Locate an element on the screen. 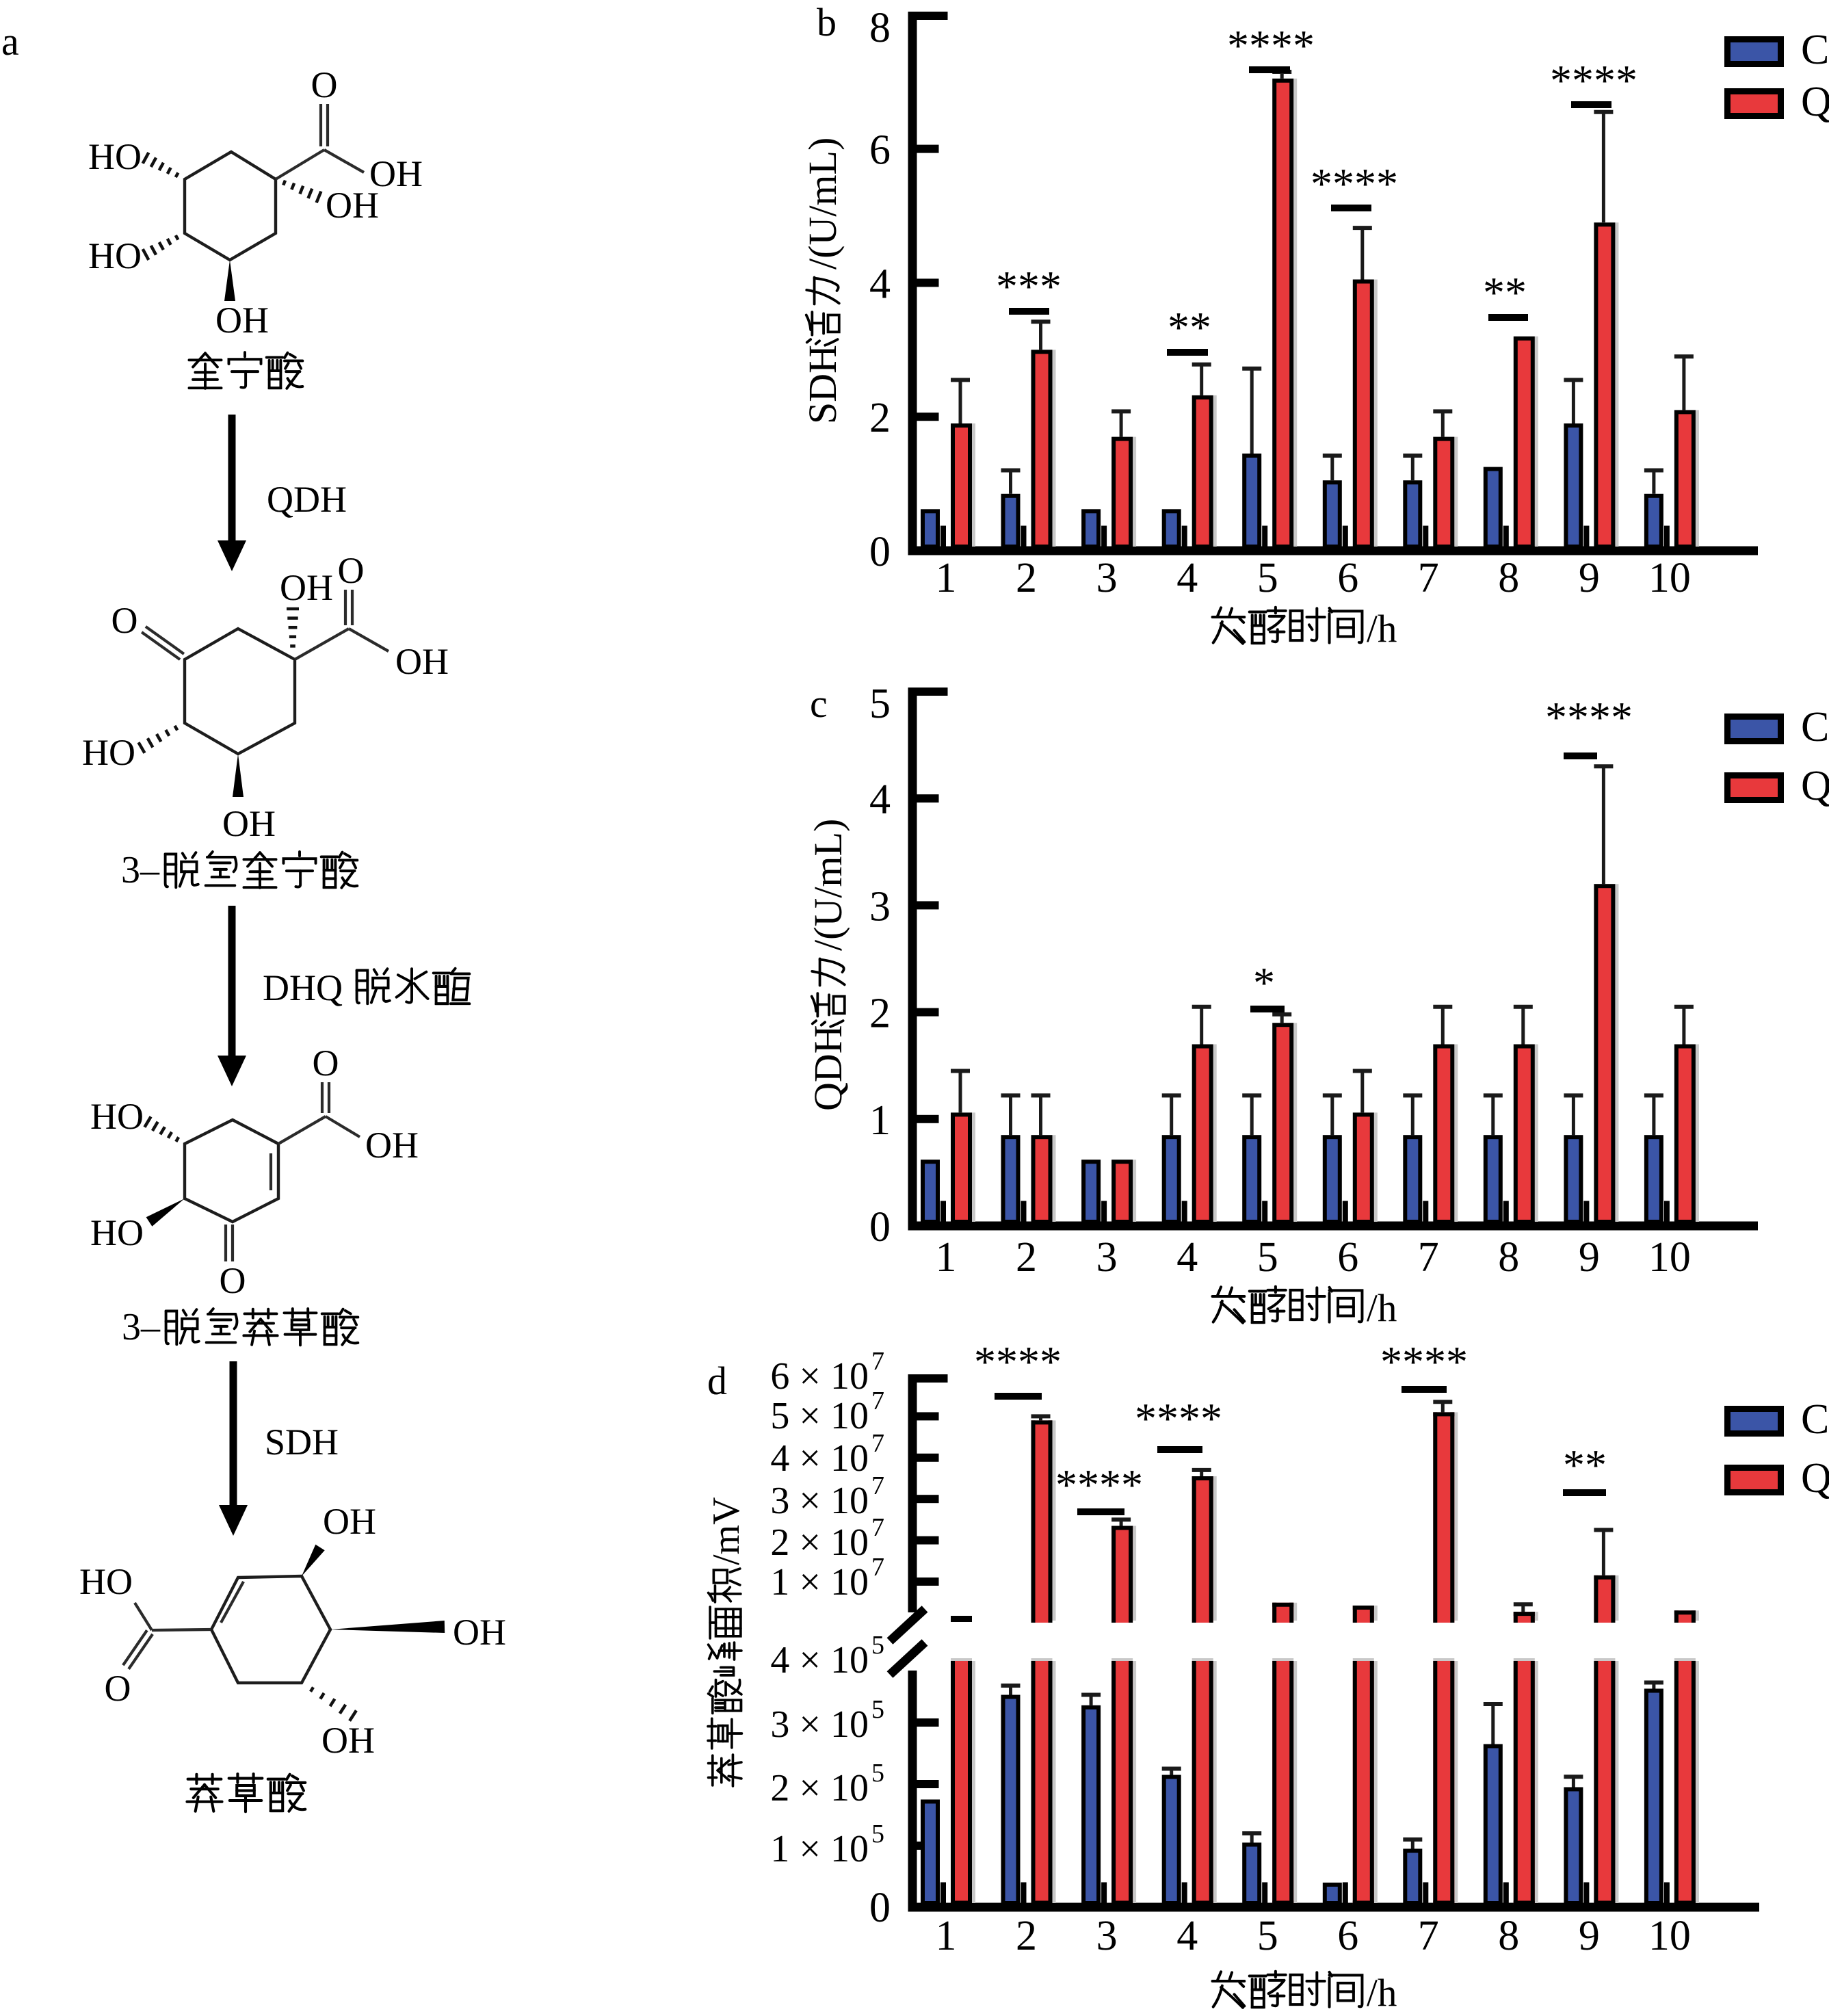 The width and height of the screenshot is (1829, 2016). svg-text: b is located at coordinates (827, 22).